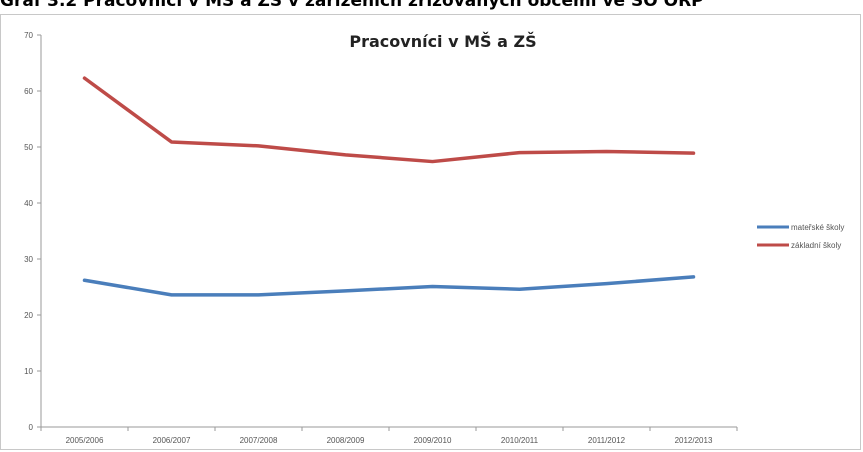 This screenshot has height=452, width=863. What do you see at coordinates (28, 203) in the screenshot?
I see `y-tick-label: 40` at bounding box center [28, 203].